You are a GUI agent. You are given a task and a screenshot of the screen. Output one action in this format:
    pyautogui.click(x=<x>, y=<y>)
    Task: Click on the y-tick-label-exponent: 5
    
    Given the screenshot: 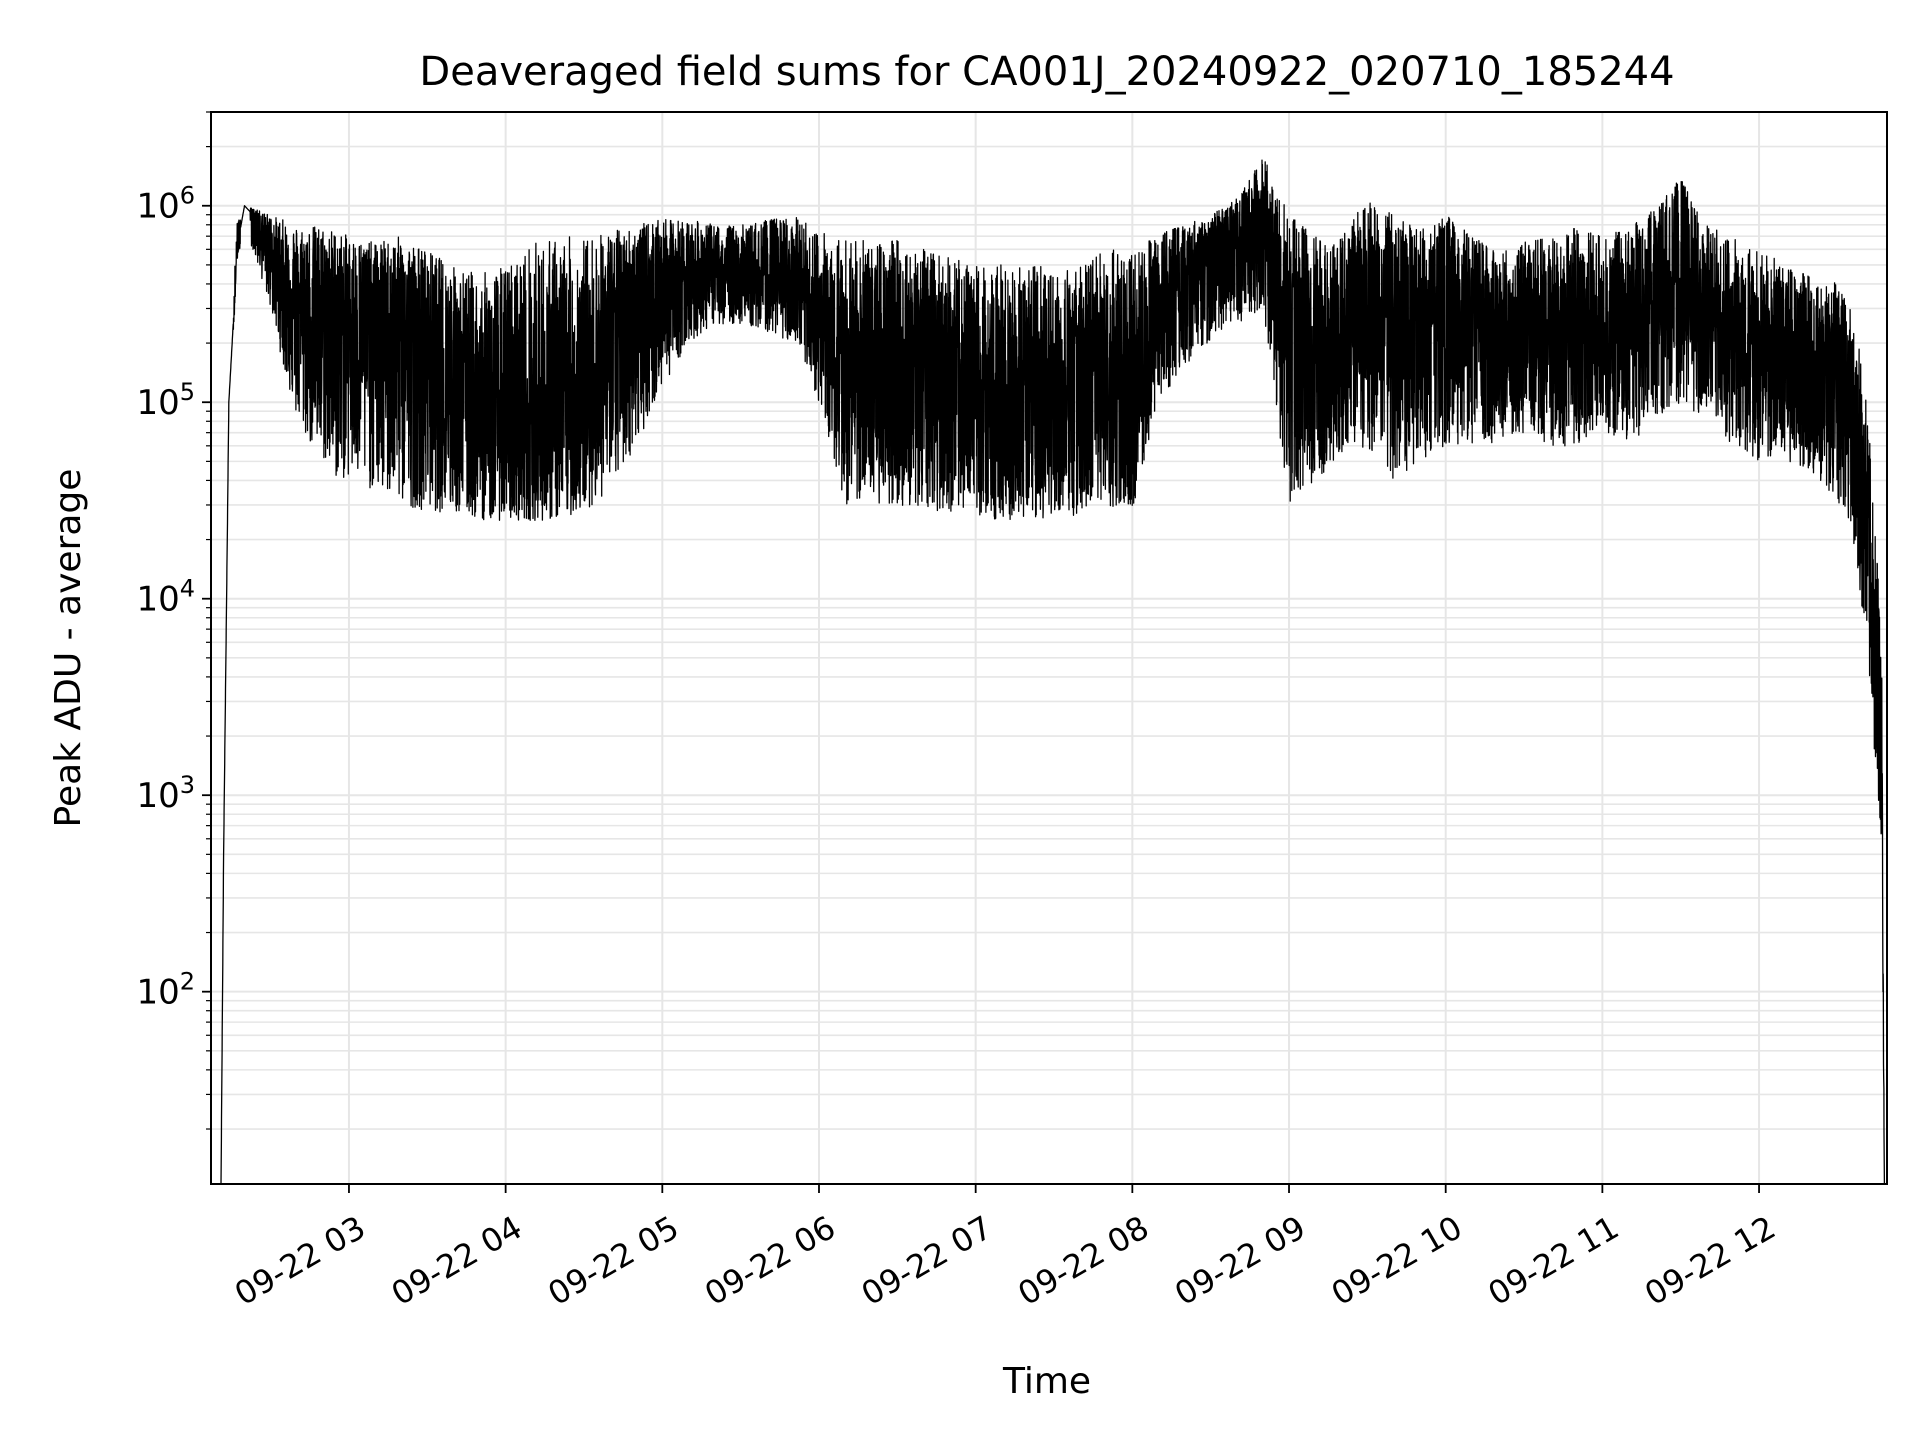 What is the action you would take?
    pyautogui.click(x=187, y=392)
    